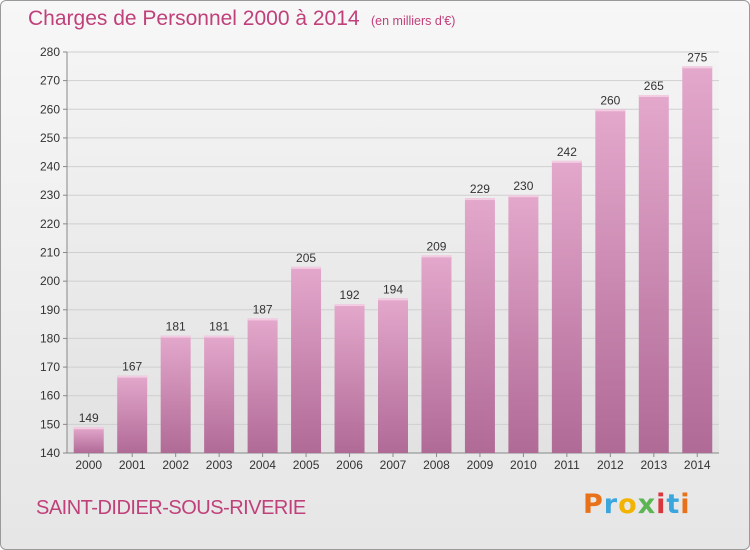 The width and height of the screenshot is (750, 550). Describe the element at coordinates (50, 338) in the screenshot. I see `y-tick-label: 180` at that location.